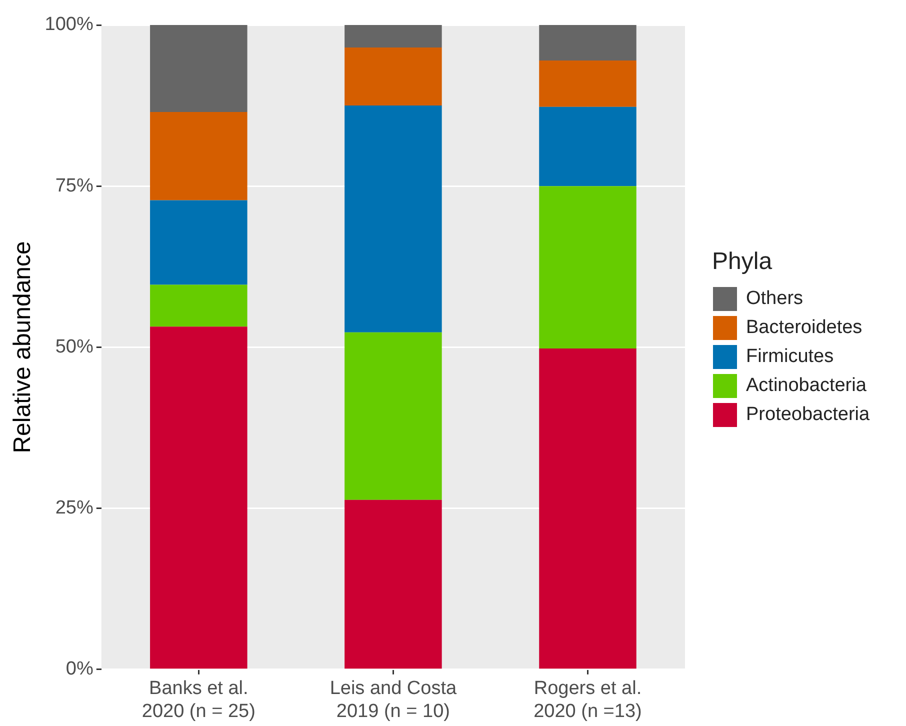 Image resolution: width=906 pixels, height=726 pixels. What do you see at coordinates (22, 347) in the screenshot?
I see `y-axis-title: Relative abundance` at bounding box center [22, 347].